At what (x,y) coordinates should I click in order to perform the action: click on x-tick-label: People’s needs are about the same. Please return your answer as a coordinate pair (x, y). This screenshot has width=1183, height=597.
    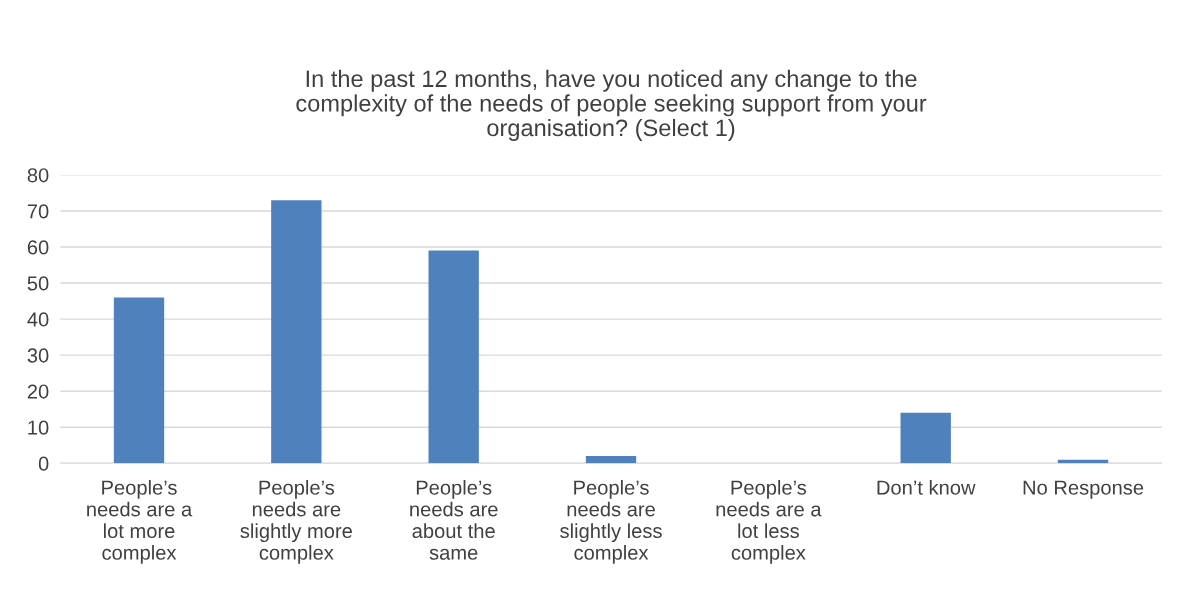
    Looking at the image, I should click on (454, 519).